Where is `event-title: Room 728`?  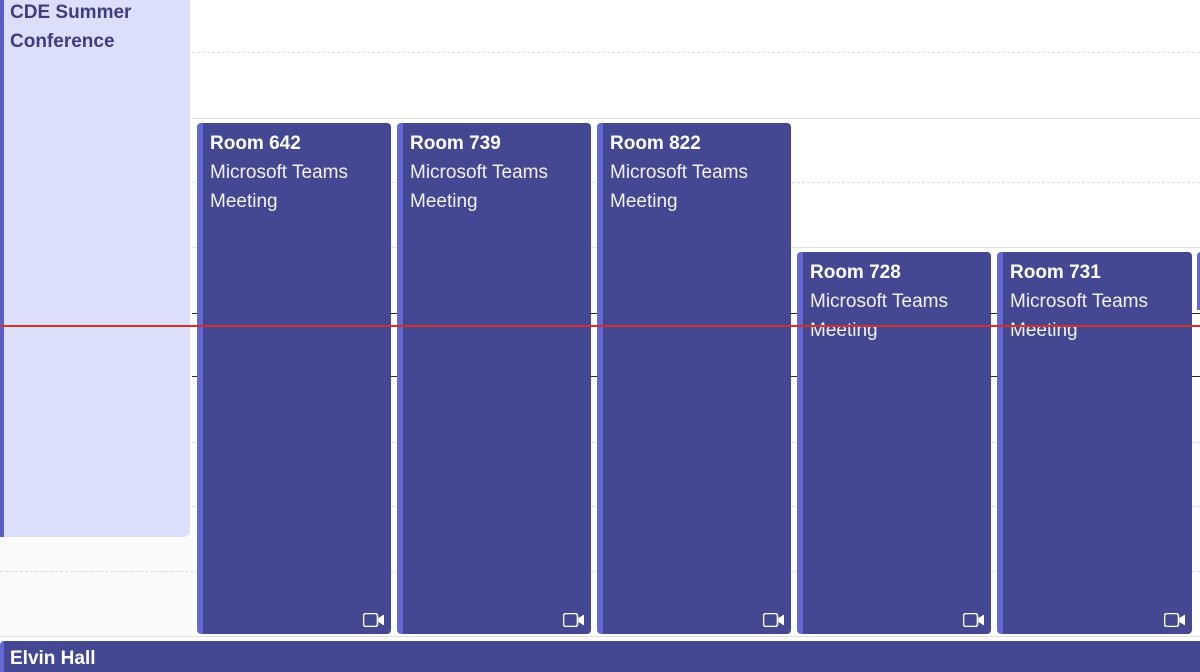
event-title: Room 728 is located at coordinates (855, 272).